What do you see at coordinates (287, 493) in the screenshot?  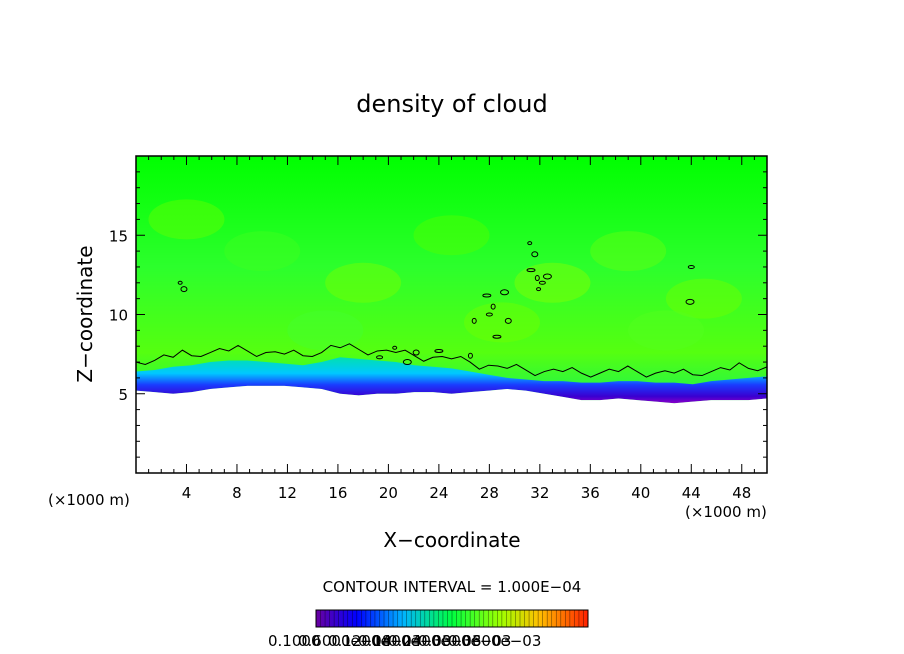 I see `x-tick-label: 12` at bounding box center [287, 493].